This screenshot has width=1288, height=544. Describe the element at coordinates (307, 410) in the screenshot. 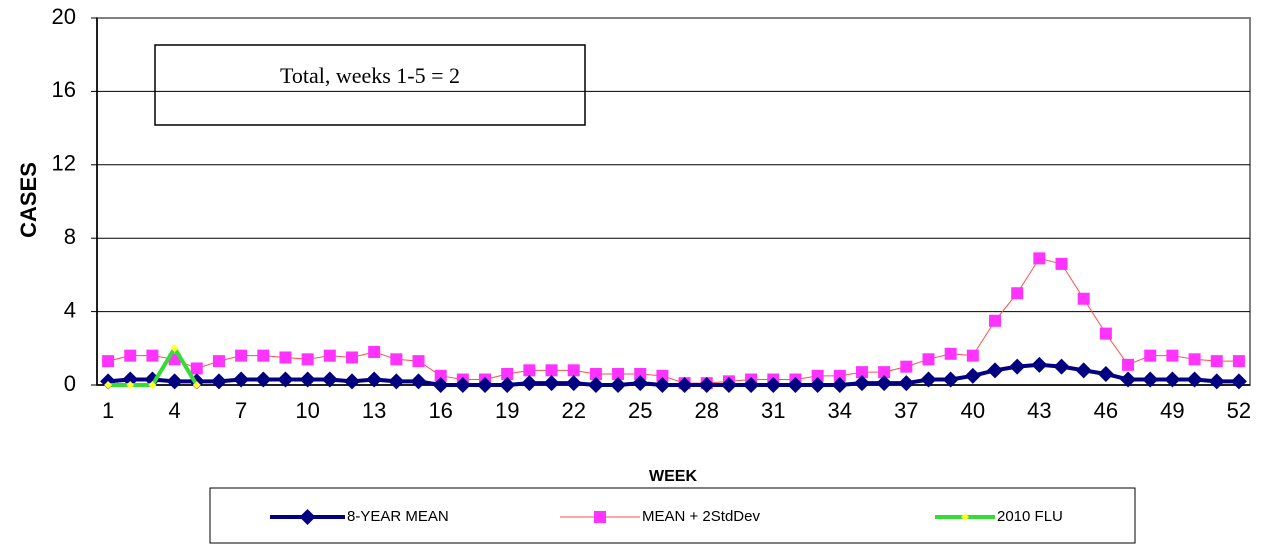

I see `x-tick-label: 10` at that location.